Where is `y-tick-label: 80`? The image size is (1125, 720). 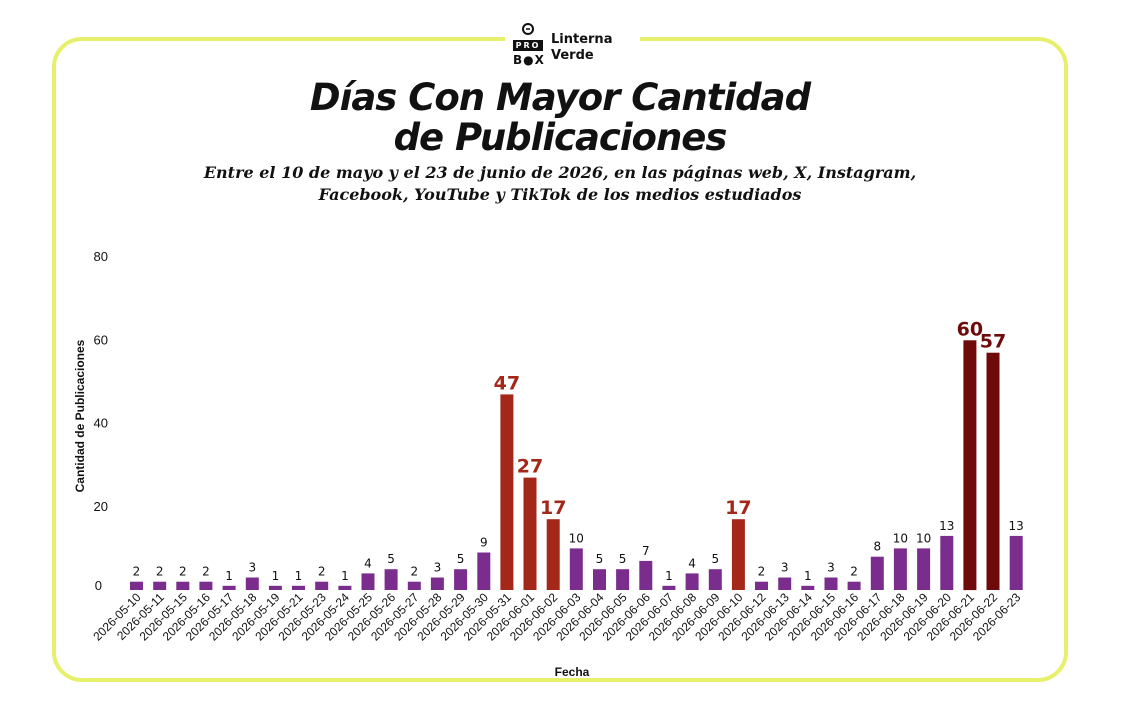 y-tick-label: 80 is located at coordinates (101, 256).